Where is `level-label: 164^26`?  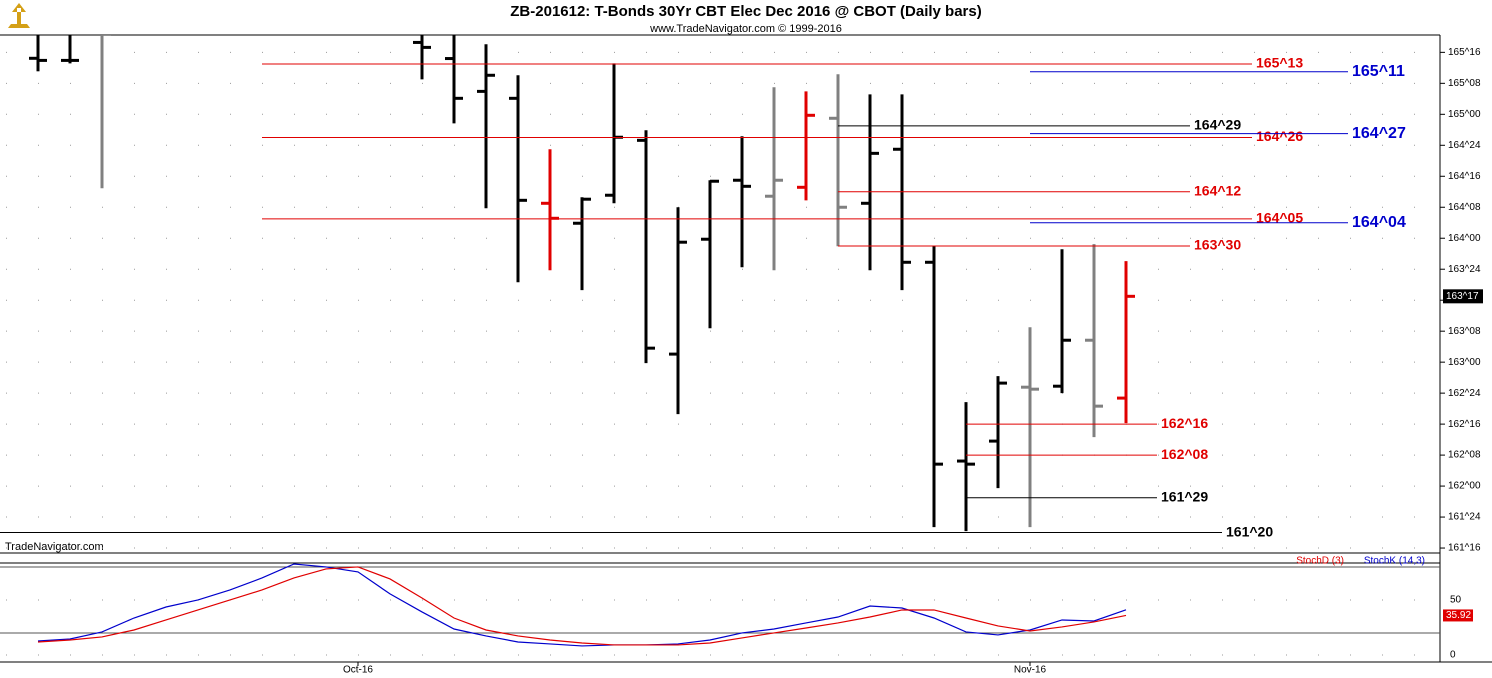 level-label: 164^26 is located at coordinates (1279, 136).